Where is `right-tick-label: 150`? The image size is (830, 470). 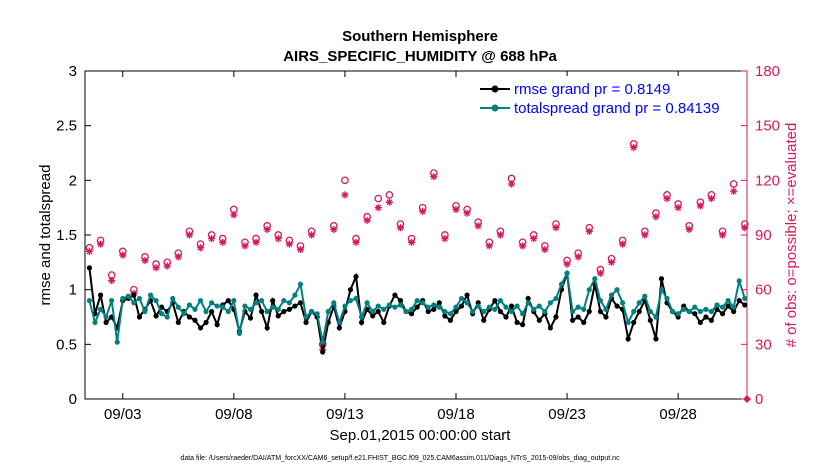
right-tick-label: 150 is located at coordinates (767, 126).